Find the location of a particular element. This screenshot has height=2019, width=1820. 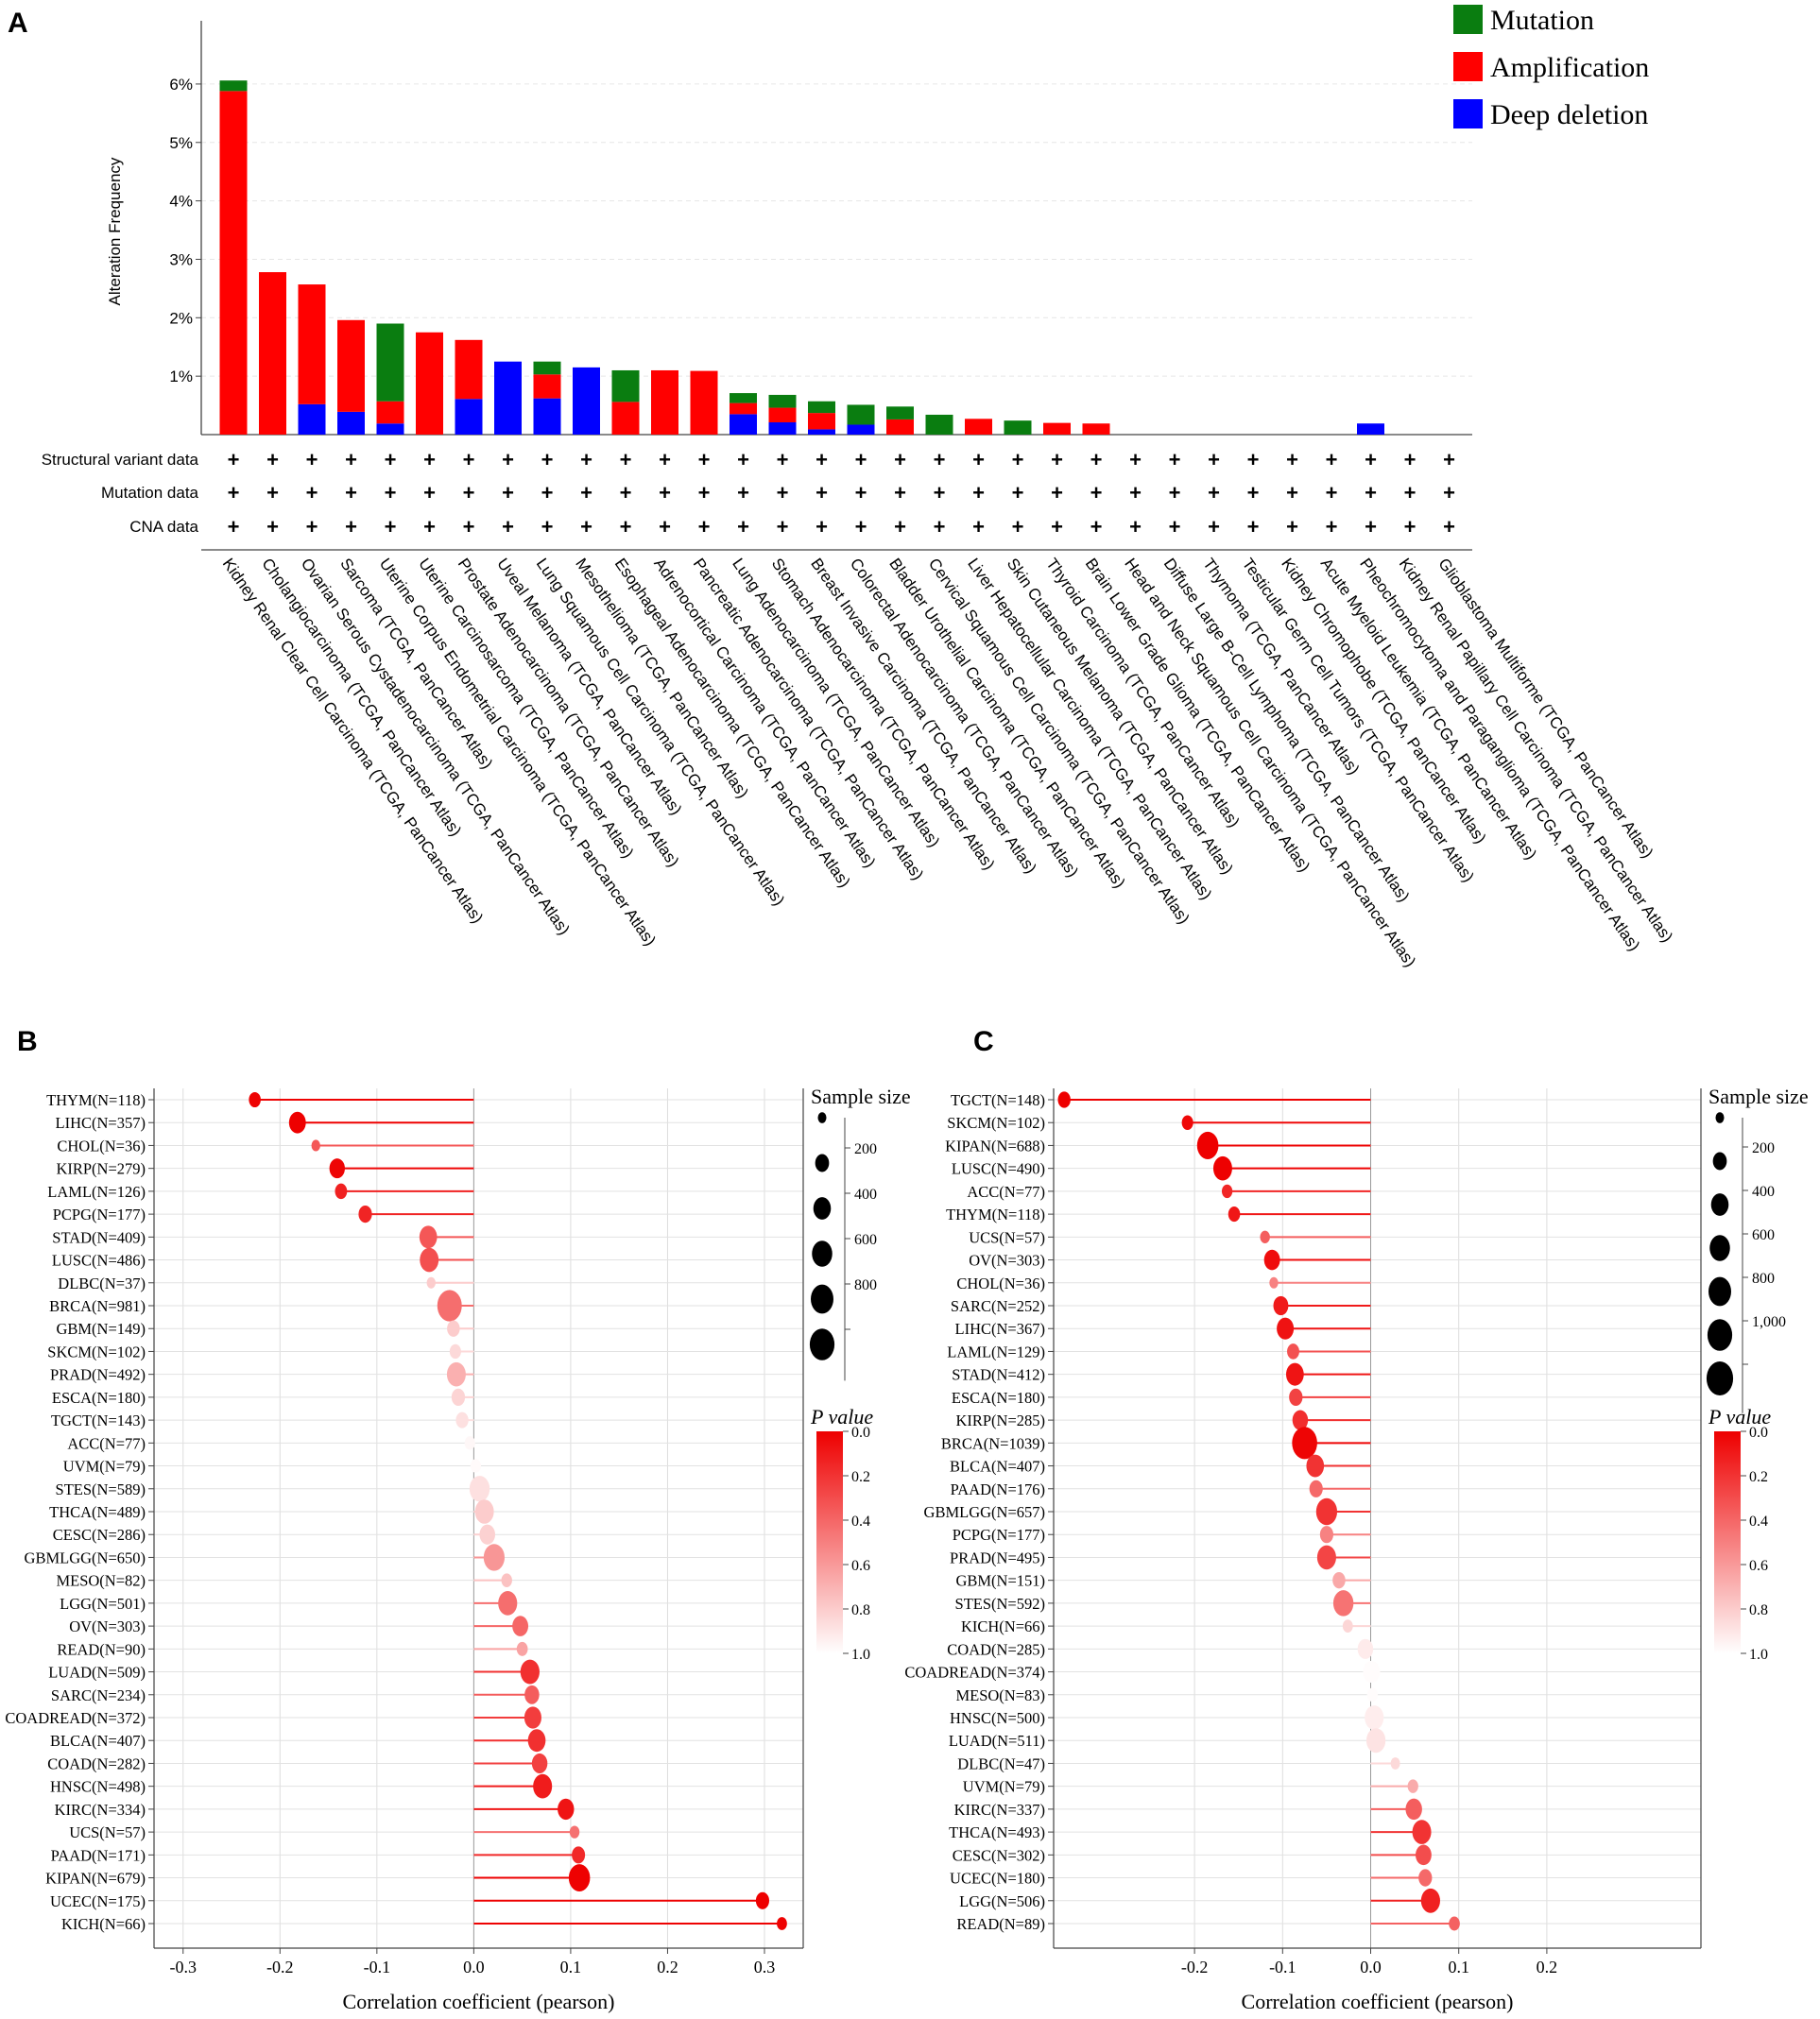

y-tick-label: 1% is located at coordinates (181, 376).